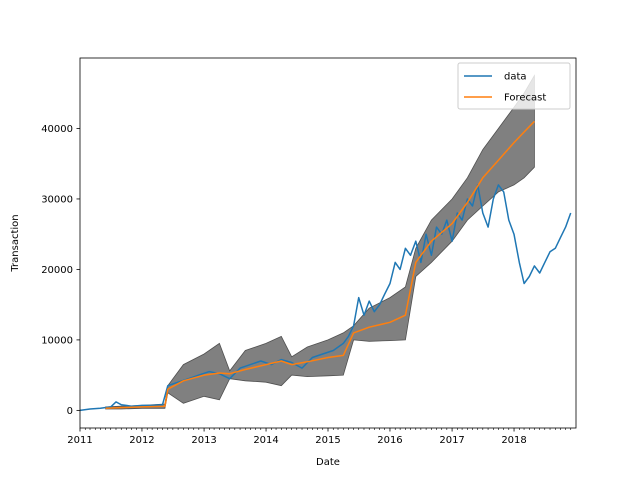 This screenshot has width=640, height=480. Describe the element at coordinates (79, 440) in the screenshot. I see `x-tick-label: 2011` at that location.